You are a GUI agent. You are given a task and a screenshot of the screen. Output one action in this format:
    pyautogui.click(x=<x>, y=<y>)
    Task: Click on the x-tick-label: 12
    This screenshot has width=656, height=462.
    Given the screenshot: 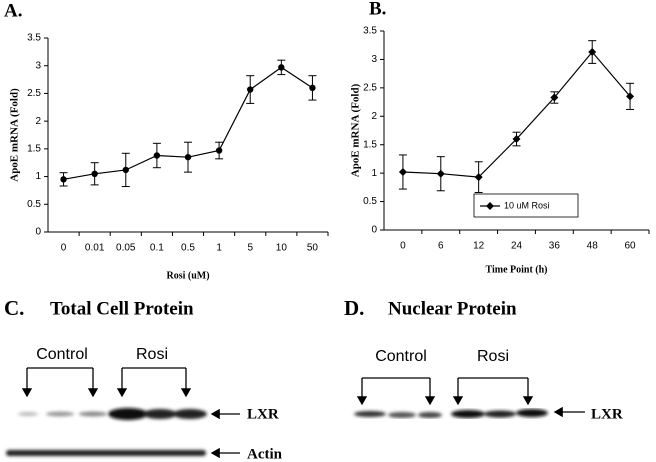 What is the action you would take?
    pyautogui.click(x=479, y=246)
    